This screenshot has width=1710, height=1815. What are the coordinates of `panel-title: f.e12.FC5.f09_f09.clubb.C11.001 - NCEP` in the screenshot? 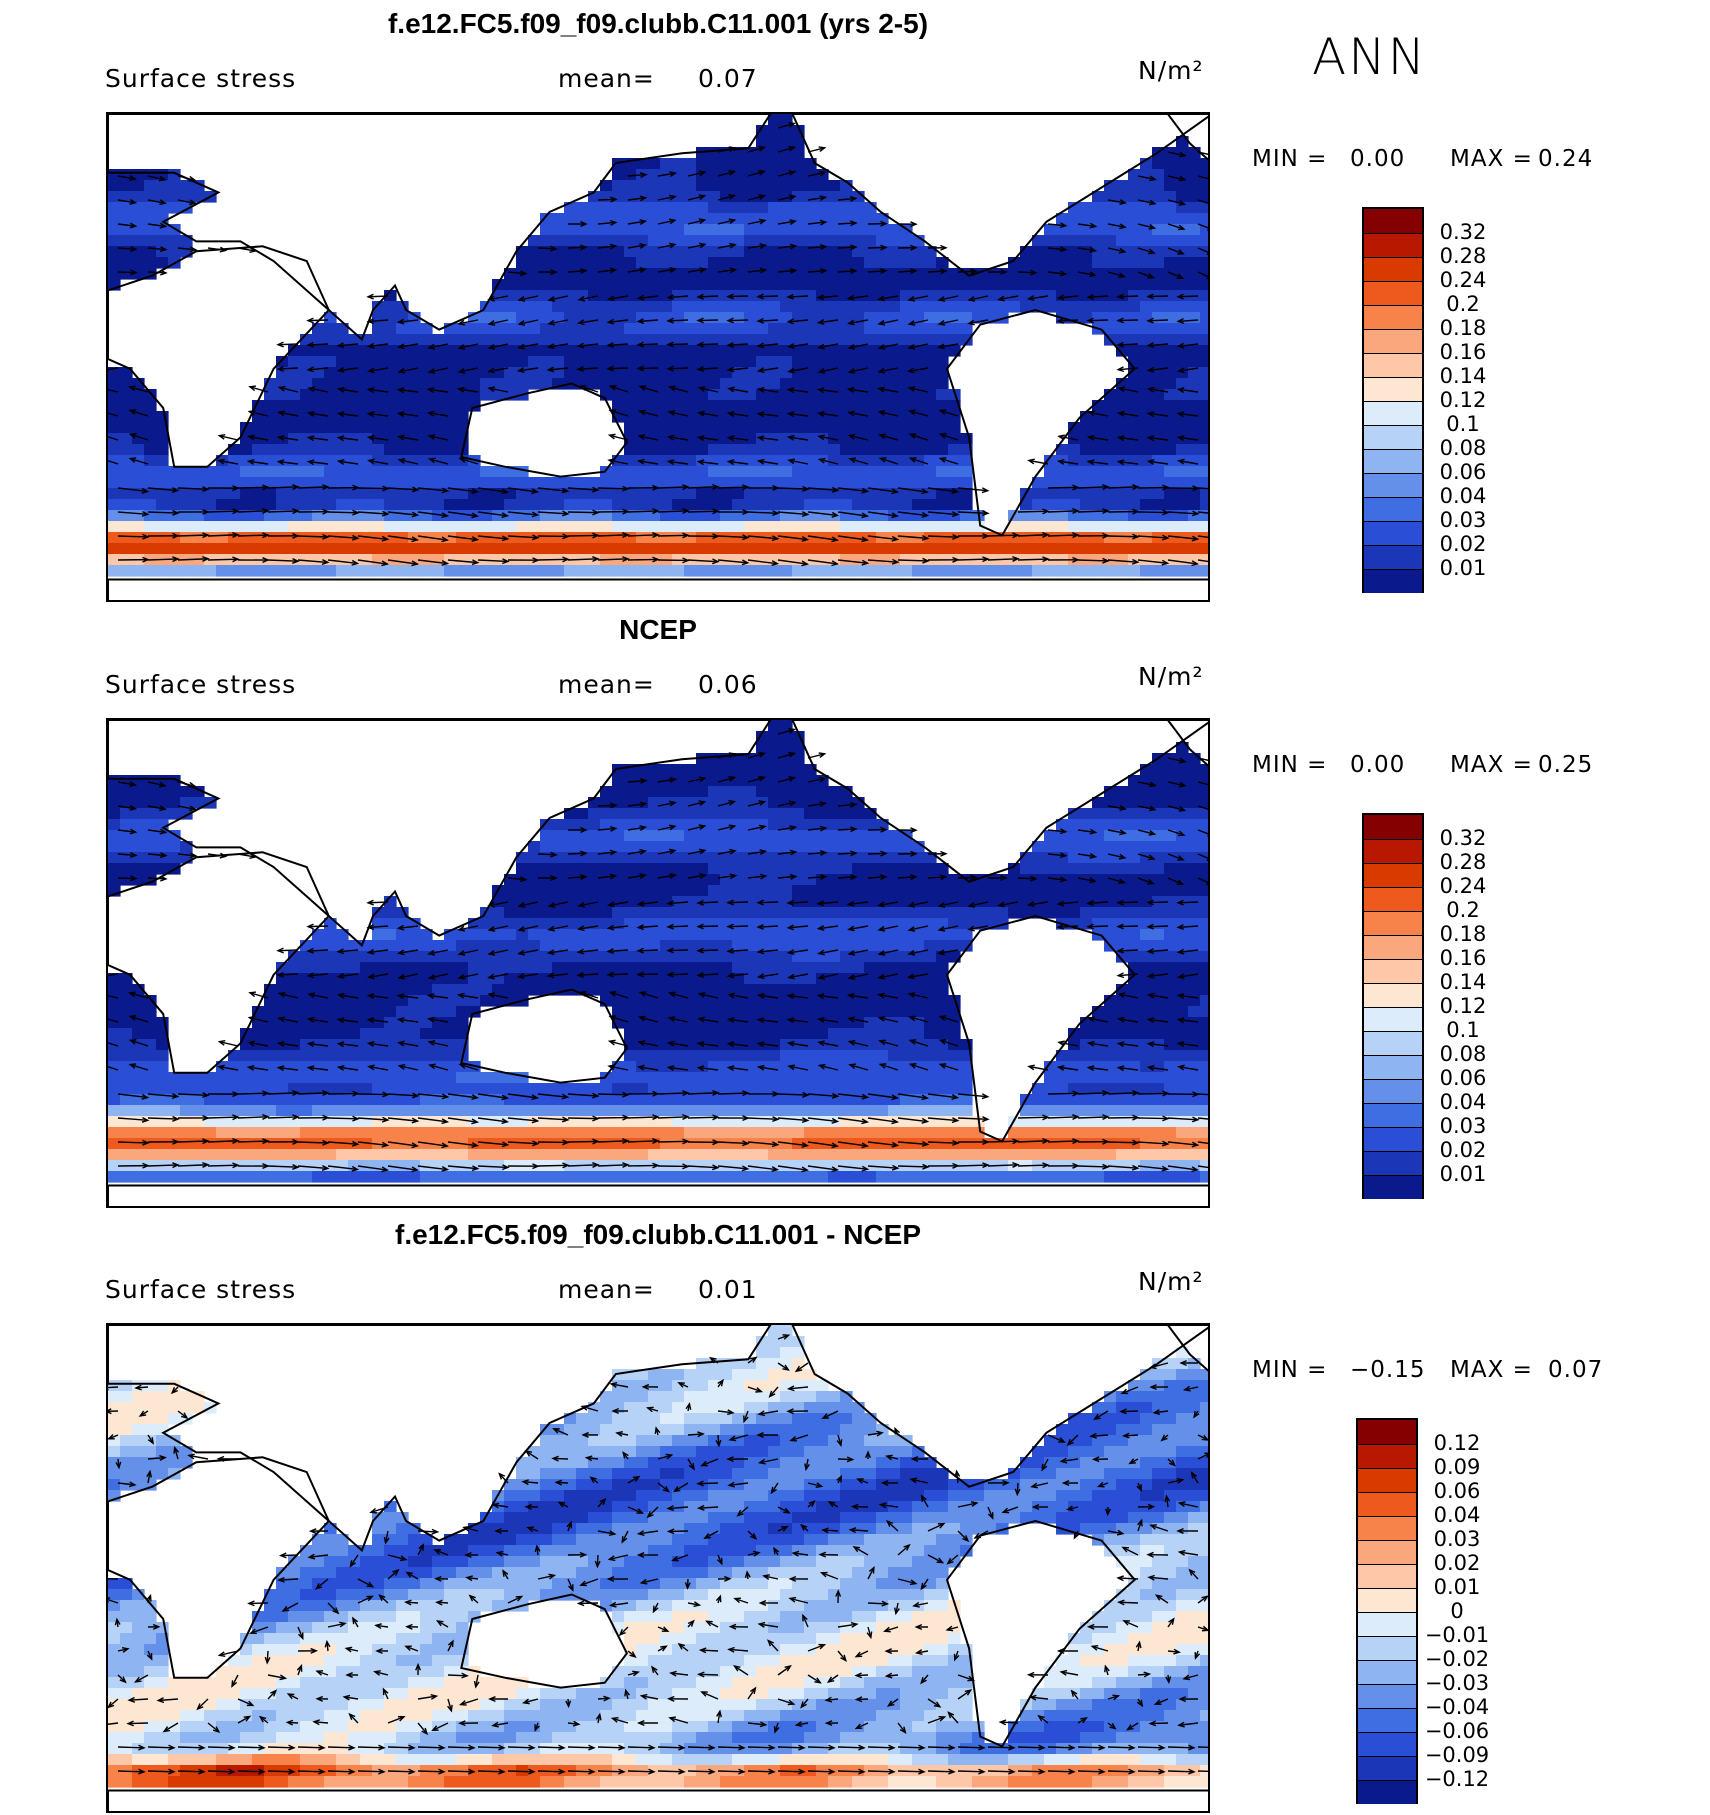 It's located at (658, 1234).